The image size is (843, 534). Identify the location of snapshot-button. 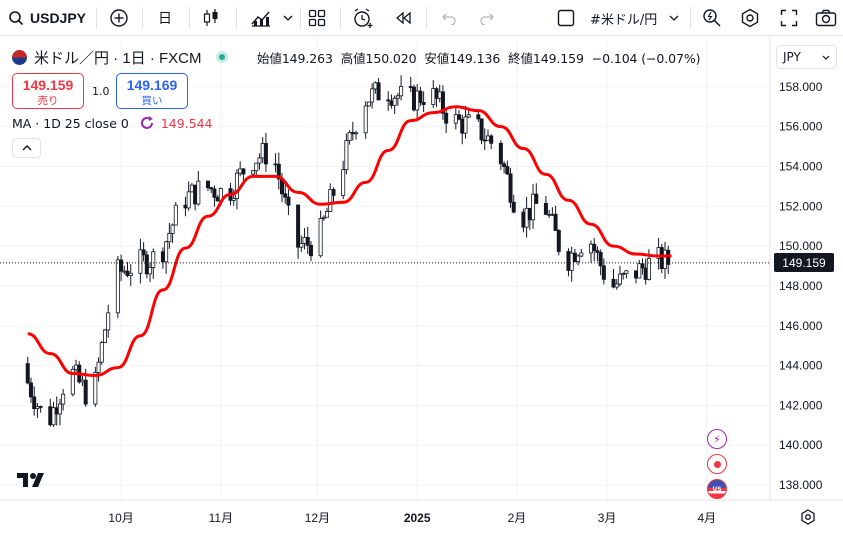
(826, 18).